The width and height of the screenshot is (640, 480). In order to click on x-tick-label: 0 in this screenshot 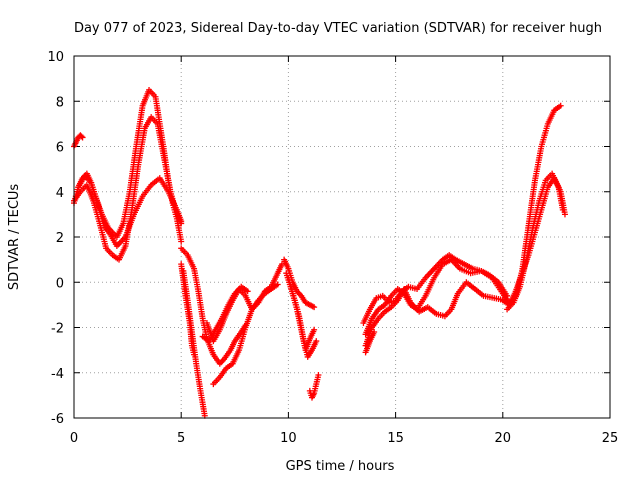, I will do `click(74, 438)`.